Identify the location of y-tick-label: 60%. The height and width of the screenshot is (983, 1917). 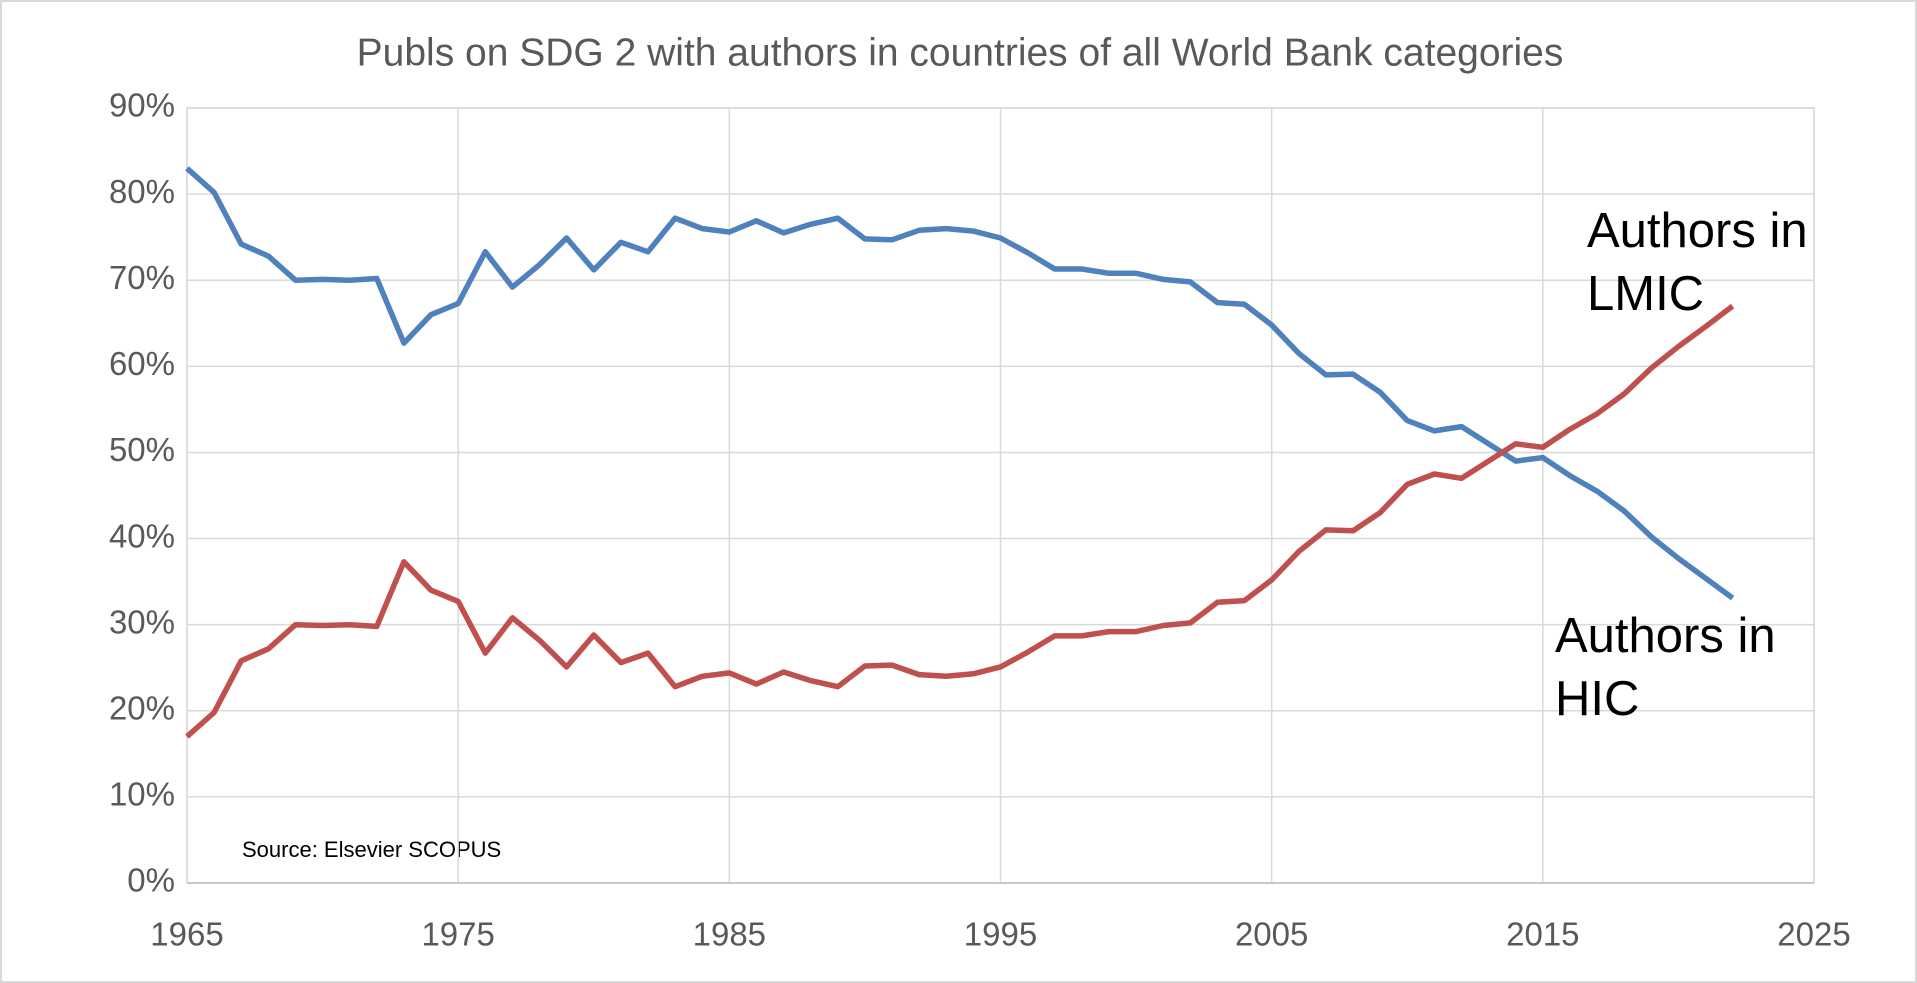
(142, 363).